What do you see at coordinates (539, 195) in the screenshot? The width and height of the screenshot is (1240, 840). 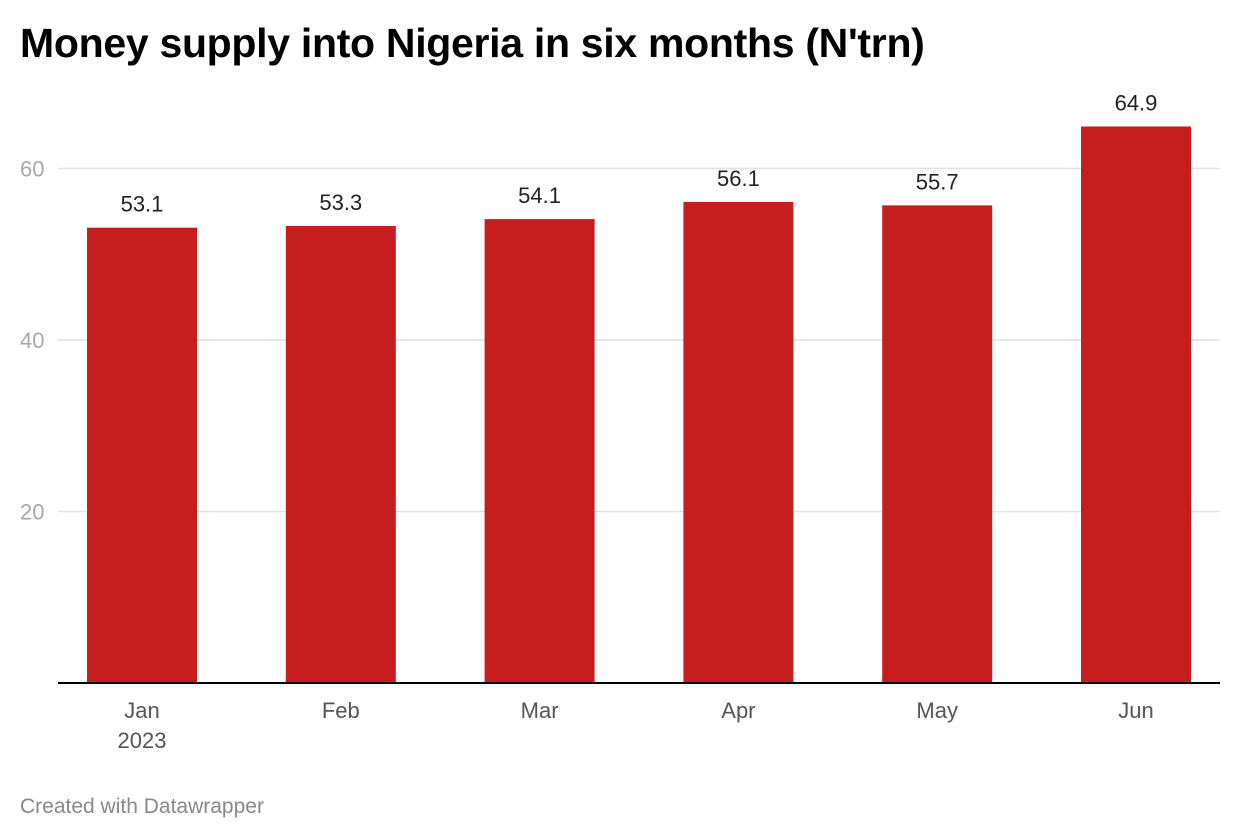 I see `data-label: 54.1` at bounding box center [539, 195].